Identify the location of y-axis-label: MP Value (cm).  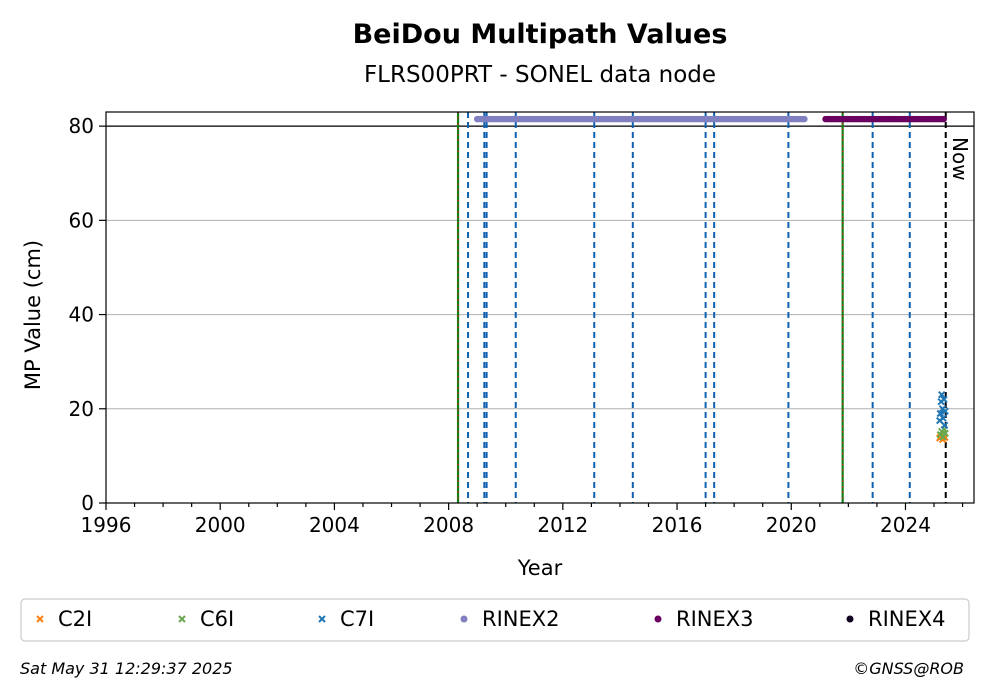
(33, 315).